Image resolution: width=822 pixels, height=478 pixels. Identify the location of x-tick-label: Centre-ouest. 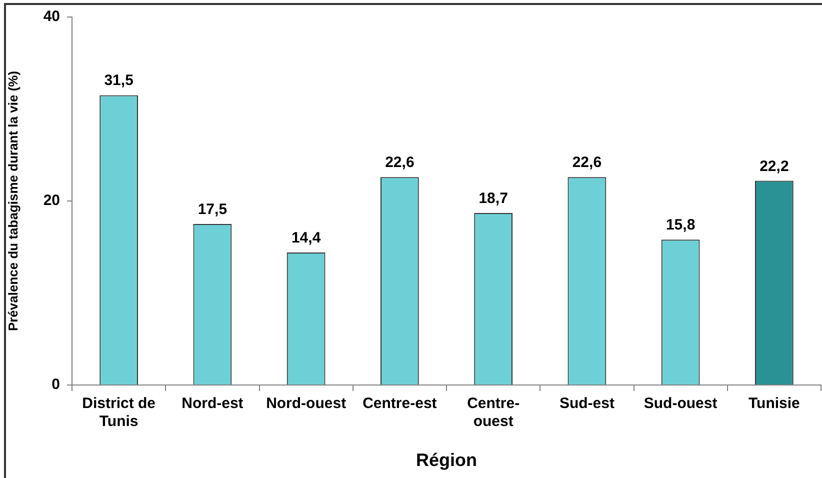
(493, 412).